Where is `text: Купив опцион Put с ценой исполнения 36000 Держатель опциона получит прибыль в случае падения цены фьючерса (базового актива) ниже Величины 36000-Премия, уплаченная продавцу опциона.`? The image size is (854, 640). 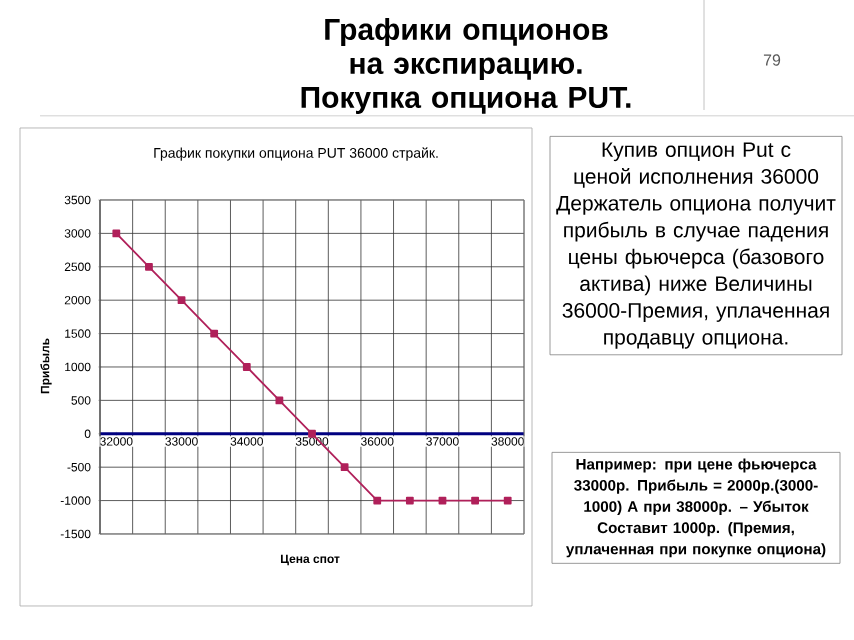 text: Купив опцион Put с ценой исполнения 36000 Держатель опциона получит прибыль в случае падения цены фьючерса (базового актива) ниже Величины 36000-Премия, уплаченная продавцу опциона. is located at coordinates (696, 245).